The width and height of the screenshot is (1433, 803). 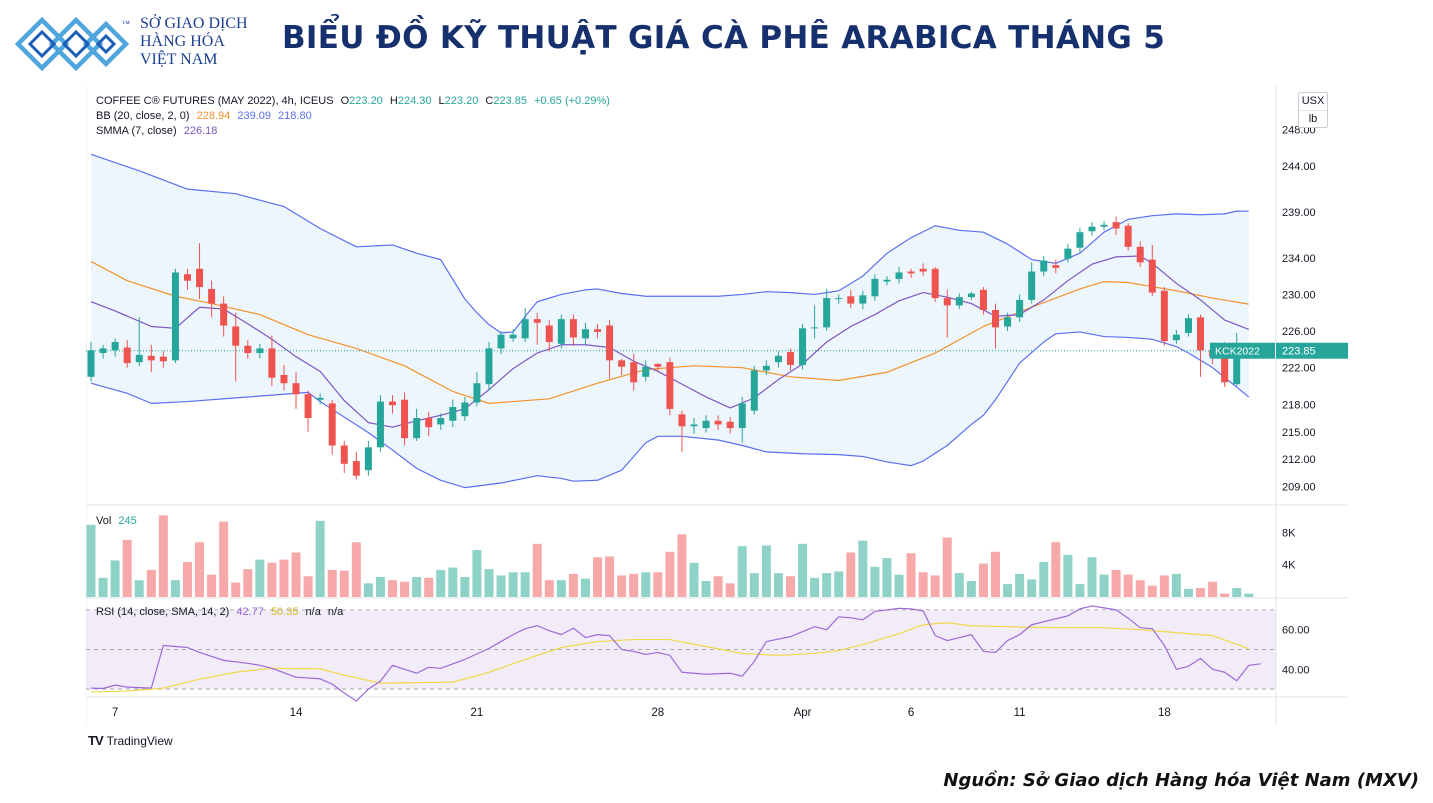 I want to click on legend-rsi-na-2: n/a, so click(x=335, y=612).